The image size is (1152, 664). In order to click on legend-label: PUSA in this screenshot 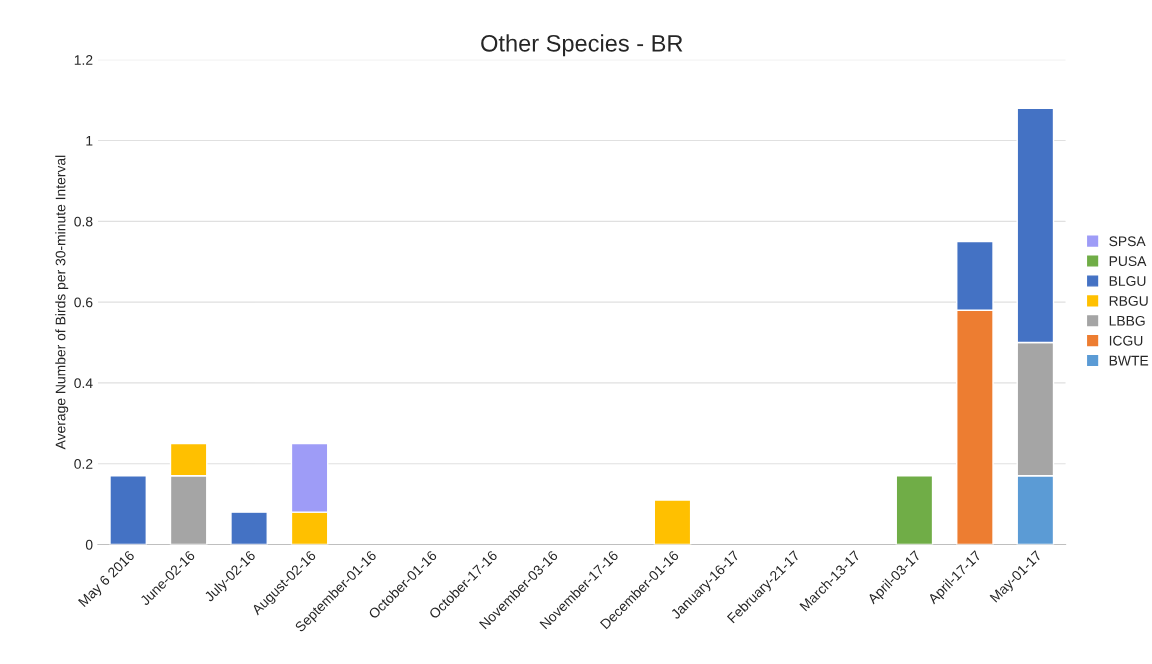, I will do `click(1128, 261)`.